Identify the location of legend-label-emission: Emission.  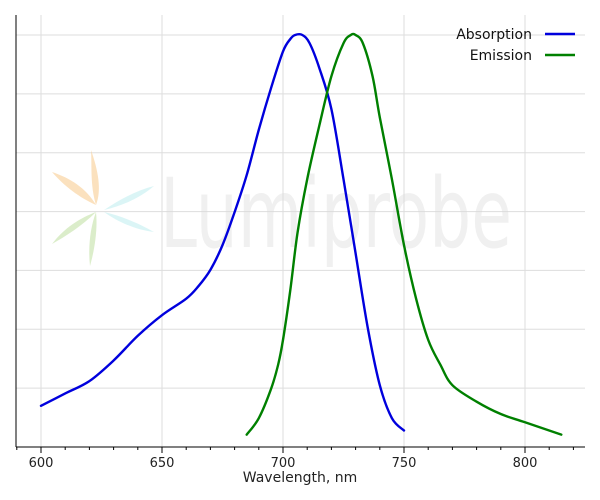
(501, 56).